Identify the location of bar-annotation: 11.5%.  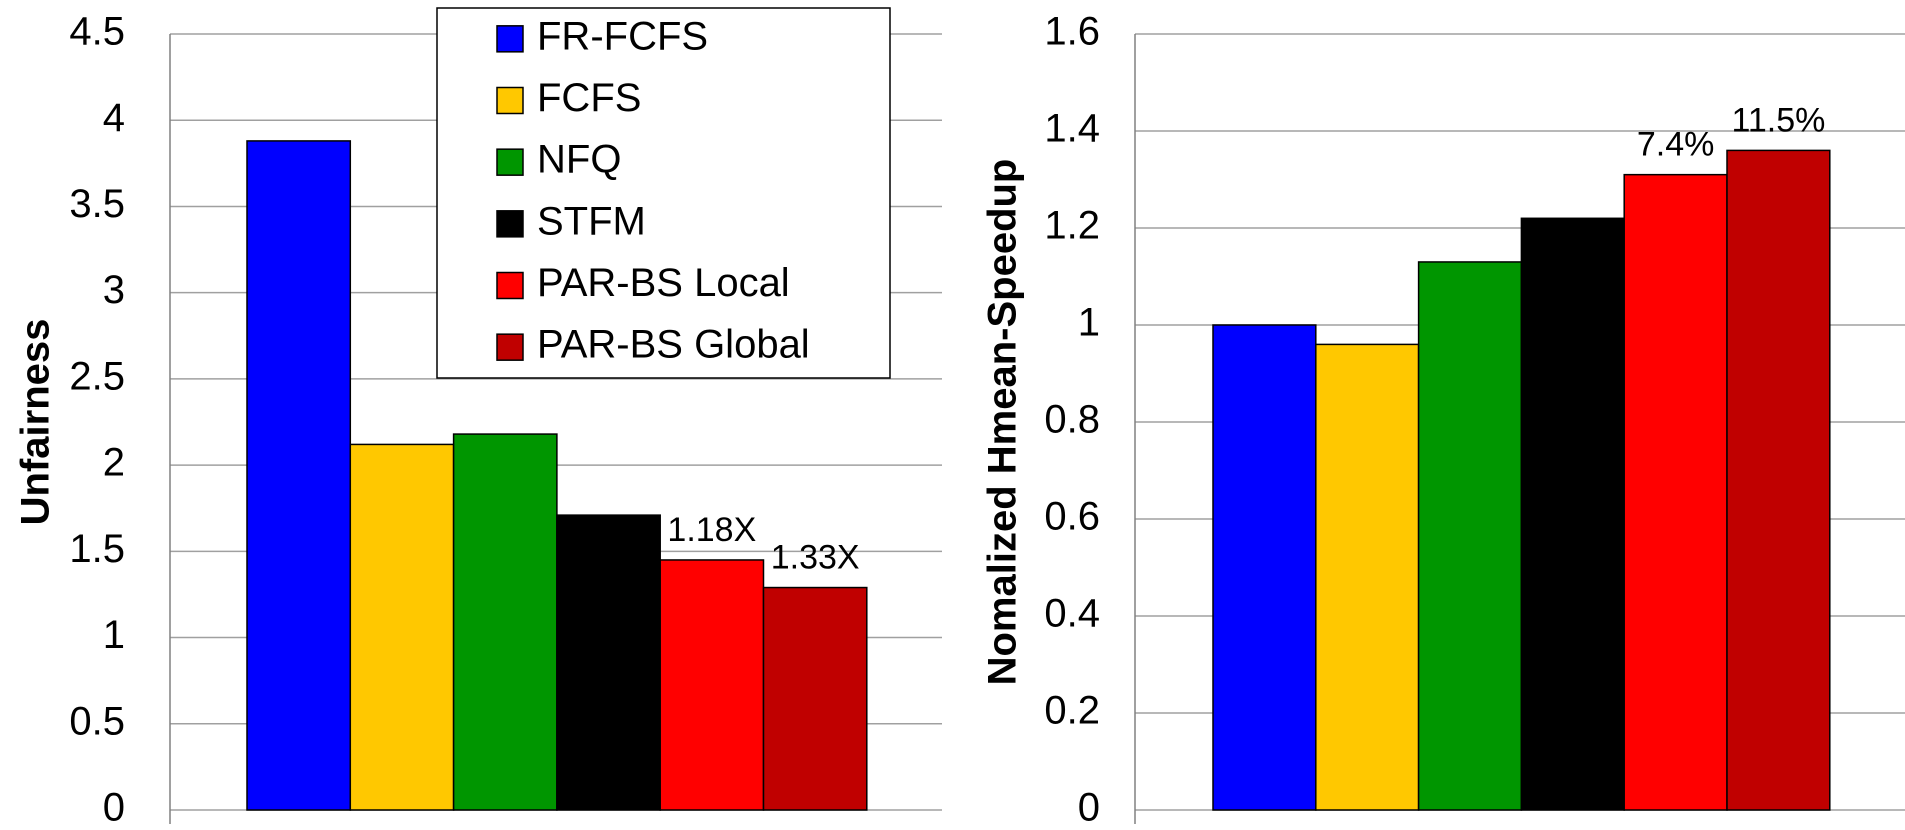
(1778, 120).